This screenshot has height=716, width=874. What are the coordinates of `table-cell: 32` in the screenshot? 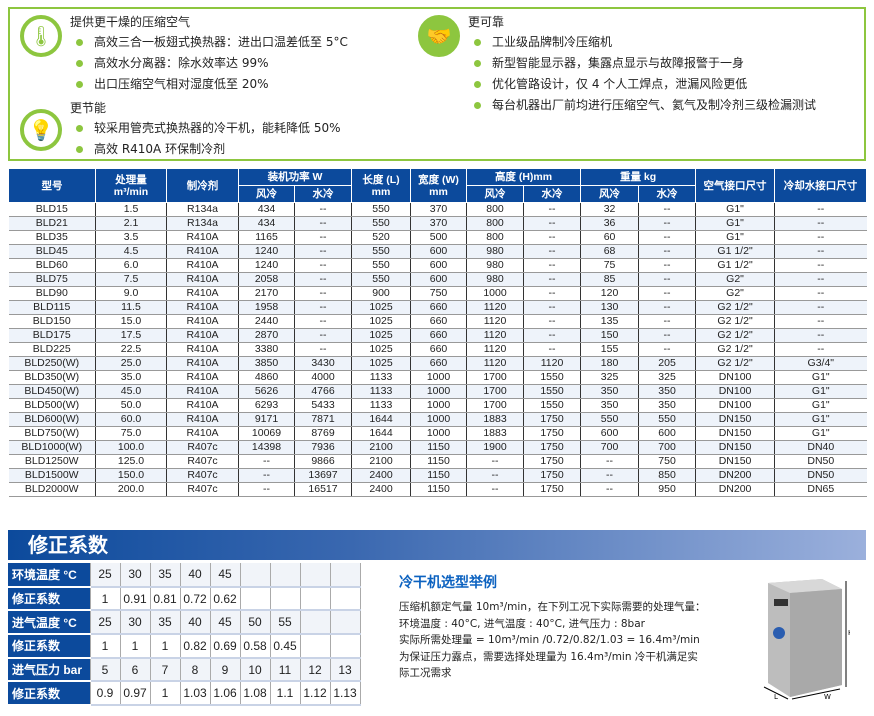 It's located at (609, 209).